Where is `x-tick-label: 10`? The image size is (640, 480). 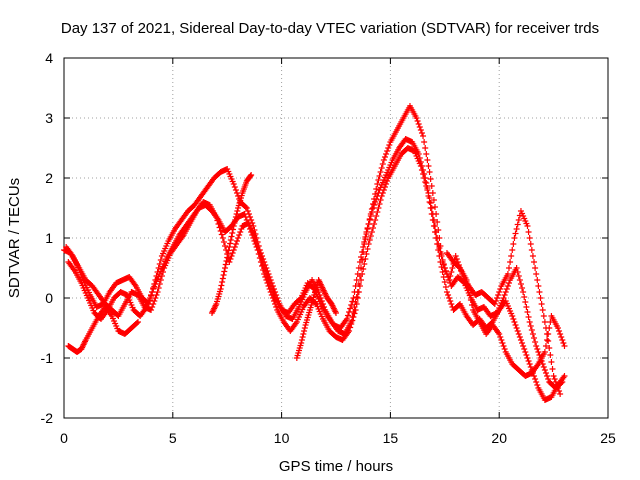
x-tick-label: 10 is located at coordinates (282, 438).